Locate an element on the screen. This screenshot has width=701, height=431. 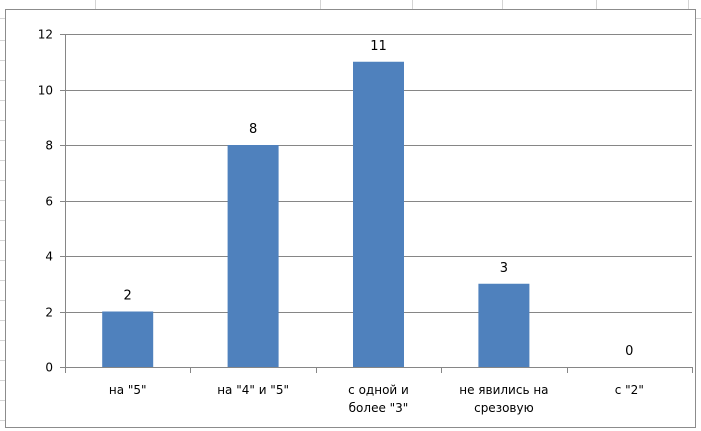
category-label: с одной и is located at coordinates (378, 390).